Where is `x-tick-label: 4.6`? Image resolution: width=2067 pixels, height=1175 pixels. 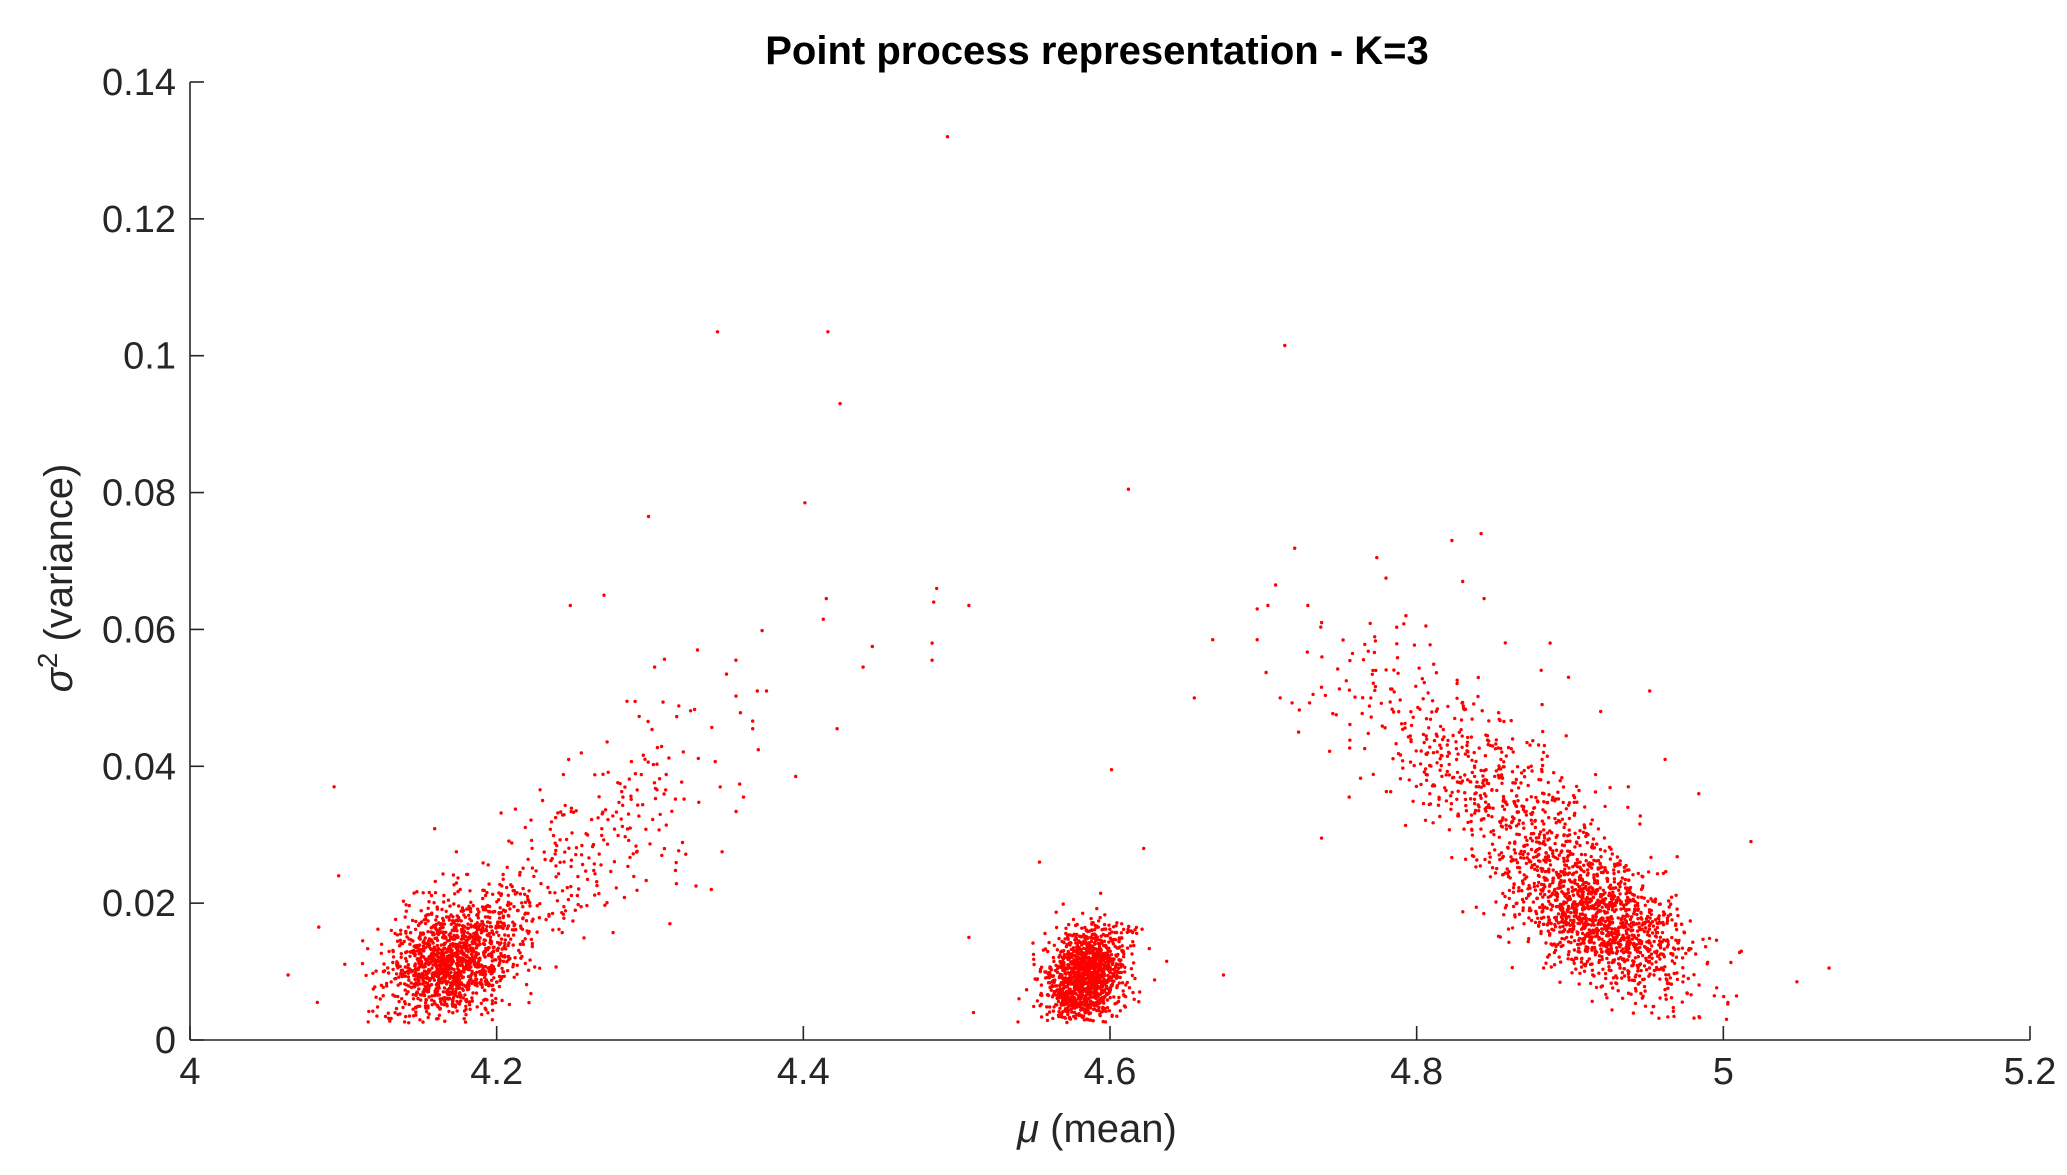 x-tick-label: 4.6 is located at coordinates (1110, 1072).